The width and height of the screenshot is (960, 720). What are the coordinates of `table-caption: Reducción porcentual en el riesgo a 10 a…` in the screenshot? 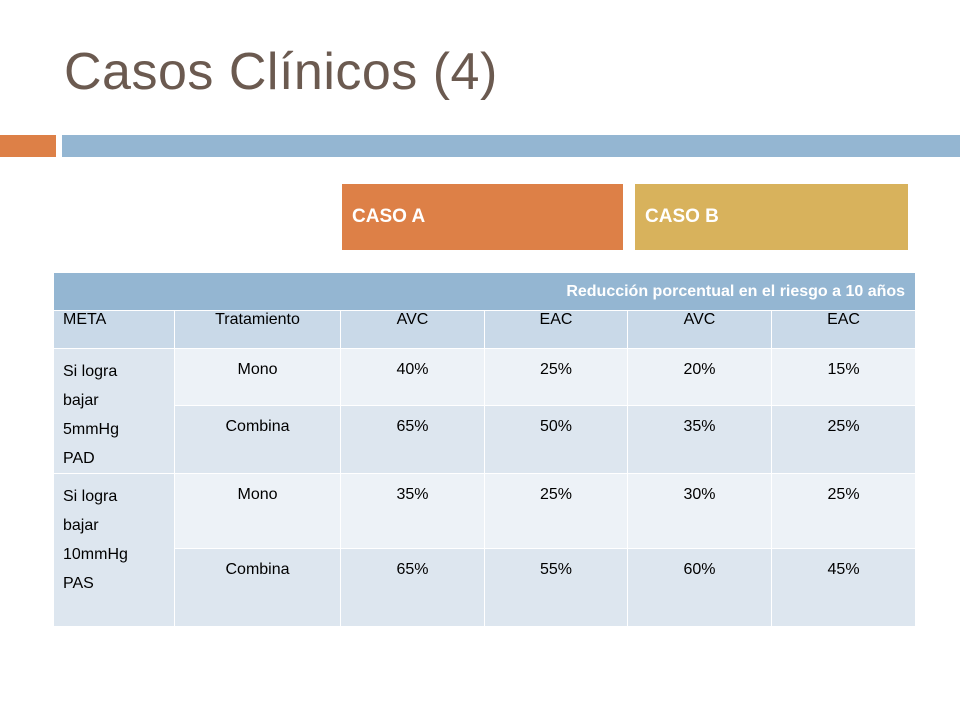 It's located at (484, 291).